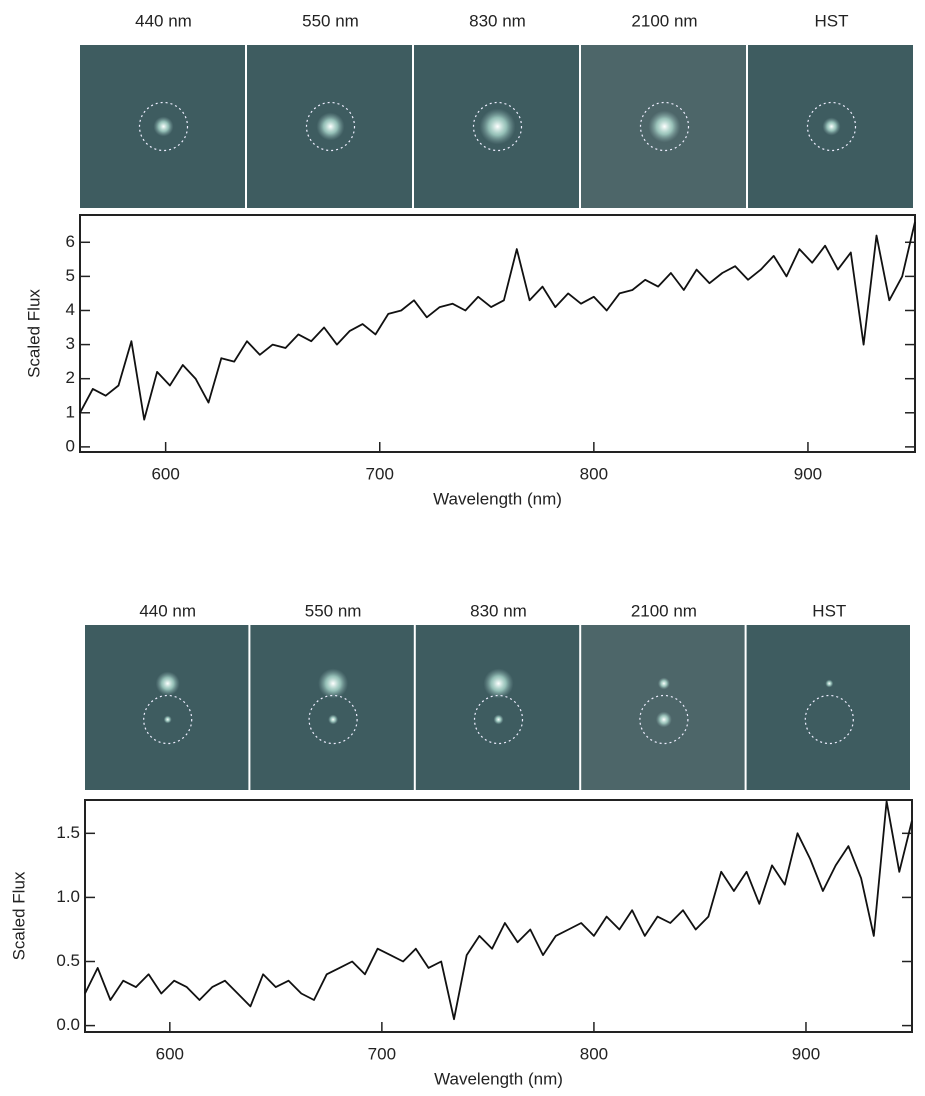  I want to click on y-tick-label: 4, so click(70, 309).